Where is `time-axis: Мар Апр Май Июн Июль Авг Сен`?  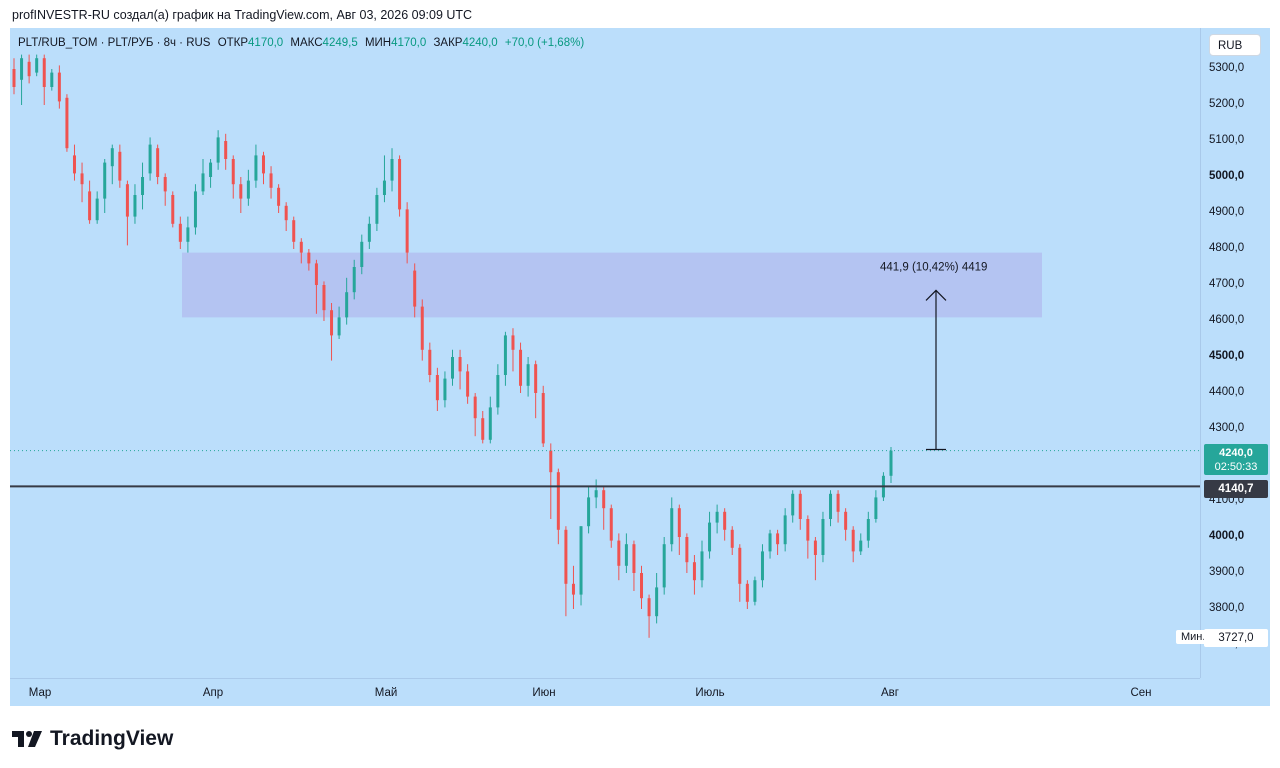 time-axis: Мар Апр Май Июн Июль Авг Сен is located at coordinates (605, 692).